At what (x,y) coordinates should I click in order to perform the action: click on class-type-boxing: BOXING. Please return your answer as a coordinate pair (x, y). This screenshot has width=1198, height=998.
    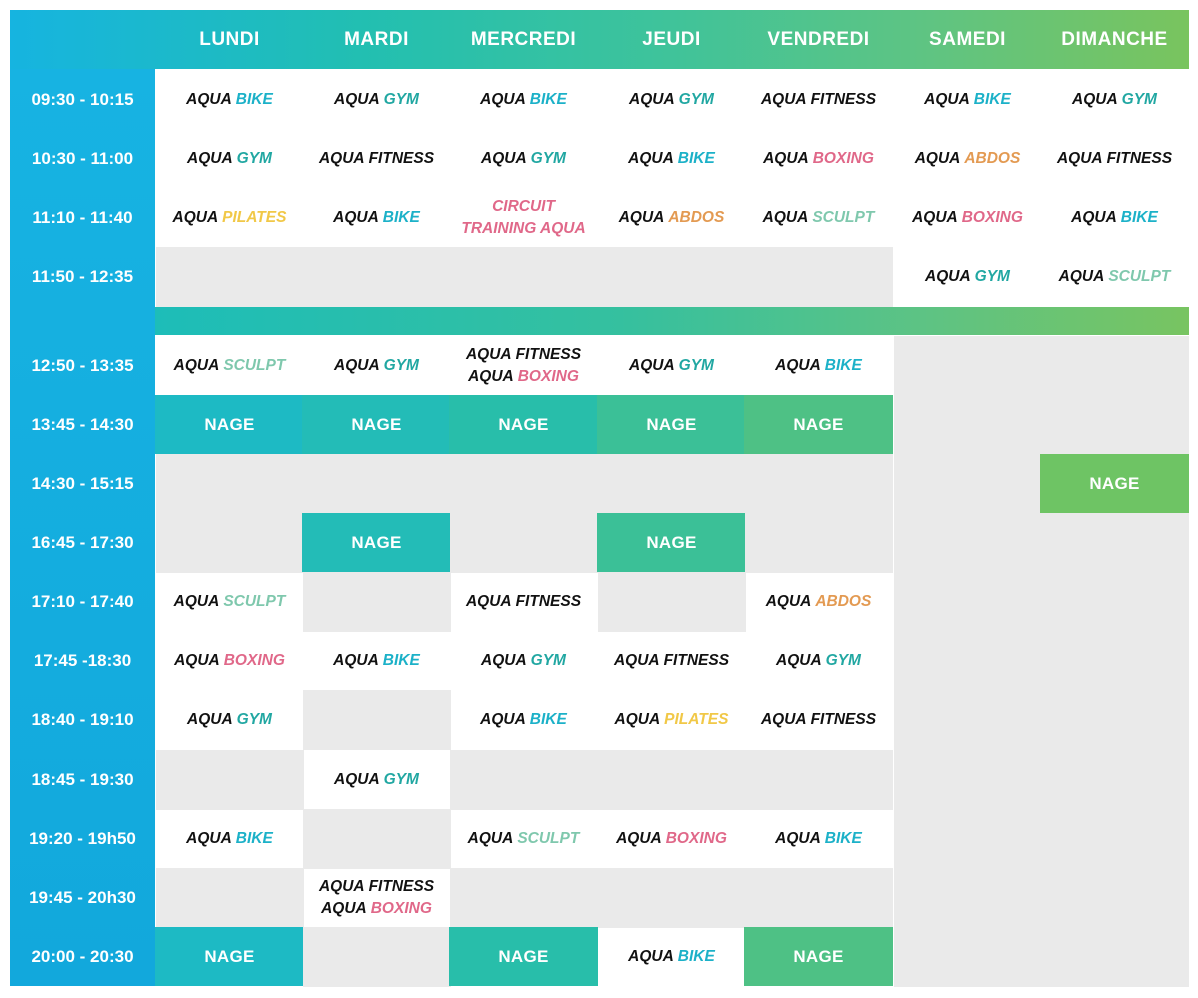
    Looking at the image, I should click on (254, 660).